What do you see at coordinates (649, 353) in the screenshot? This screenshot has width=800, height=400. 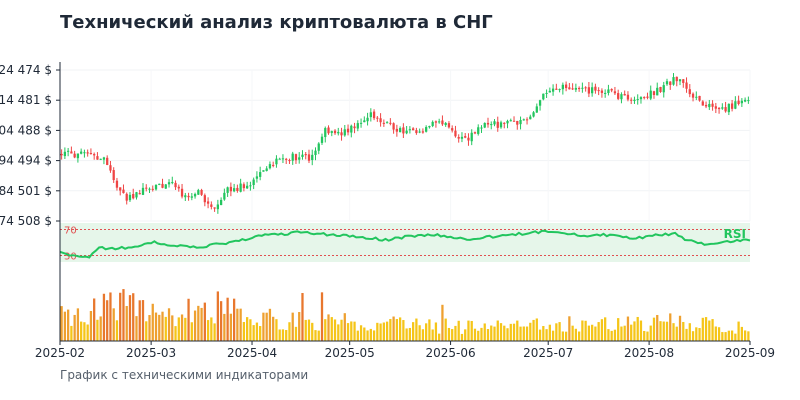 I see `time-tick-label: 2025-08` at bounding box center [649, 353].